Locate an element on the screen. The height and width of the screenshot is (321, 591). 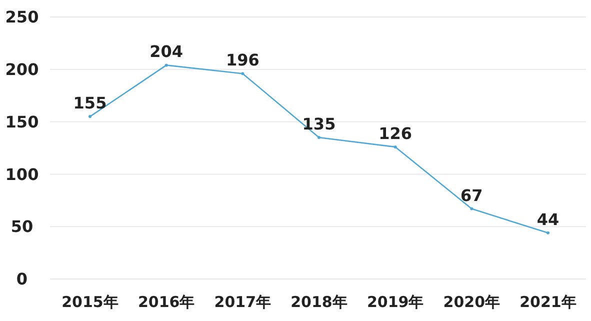
data-label: 126 is located at coordinates (395, 133).